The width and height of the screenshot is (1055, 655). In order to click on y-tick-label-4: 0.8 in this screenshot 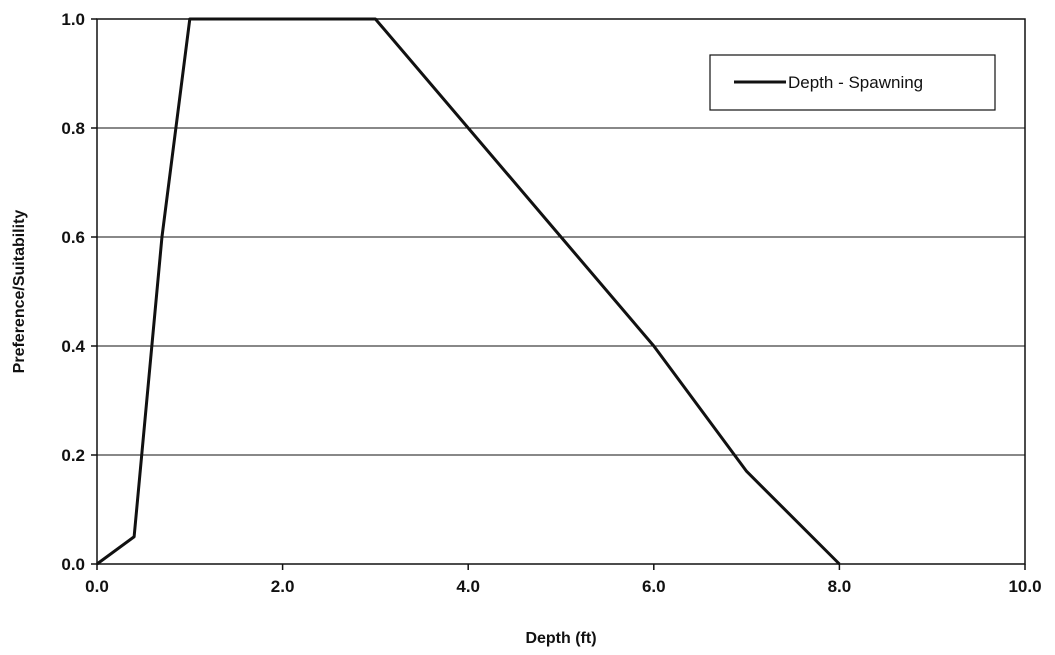, I will do `click(73, 128)`.